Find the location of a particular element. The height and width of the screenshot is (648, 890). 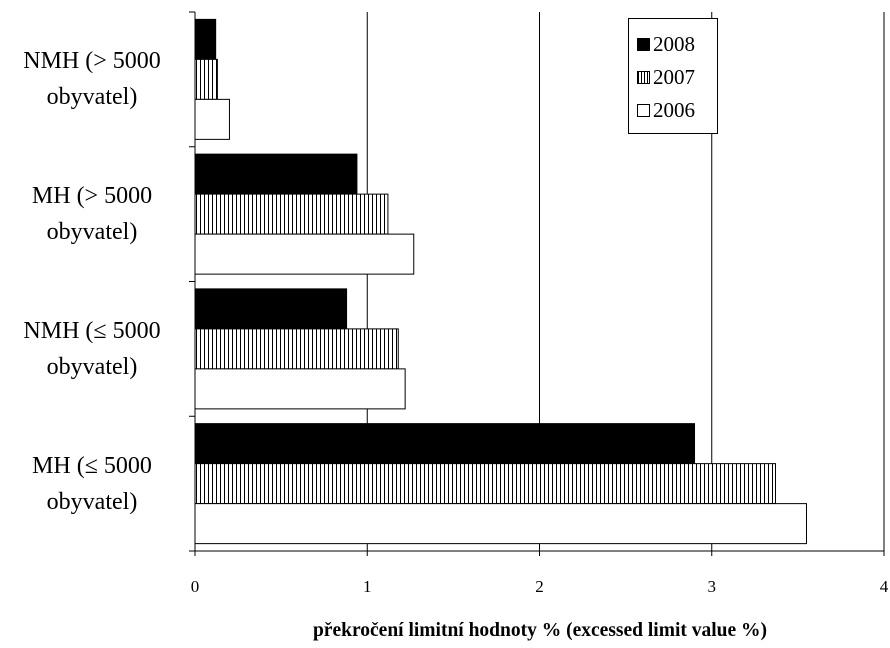

category-label-line: NMH (> 5000 is located at coordinates (92, 61).